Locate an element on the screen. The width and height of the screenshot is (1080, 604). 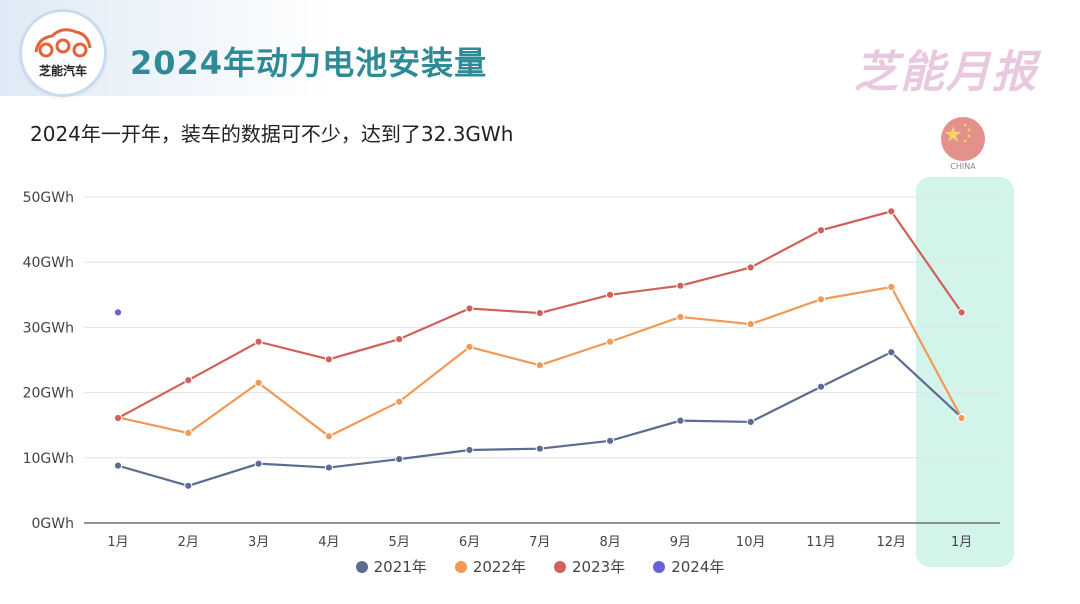
y-tick-label: 10GWh is located at coordinates (48, 459).